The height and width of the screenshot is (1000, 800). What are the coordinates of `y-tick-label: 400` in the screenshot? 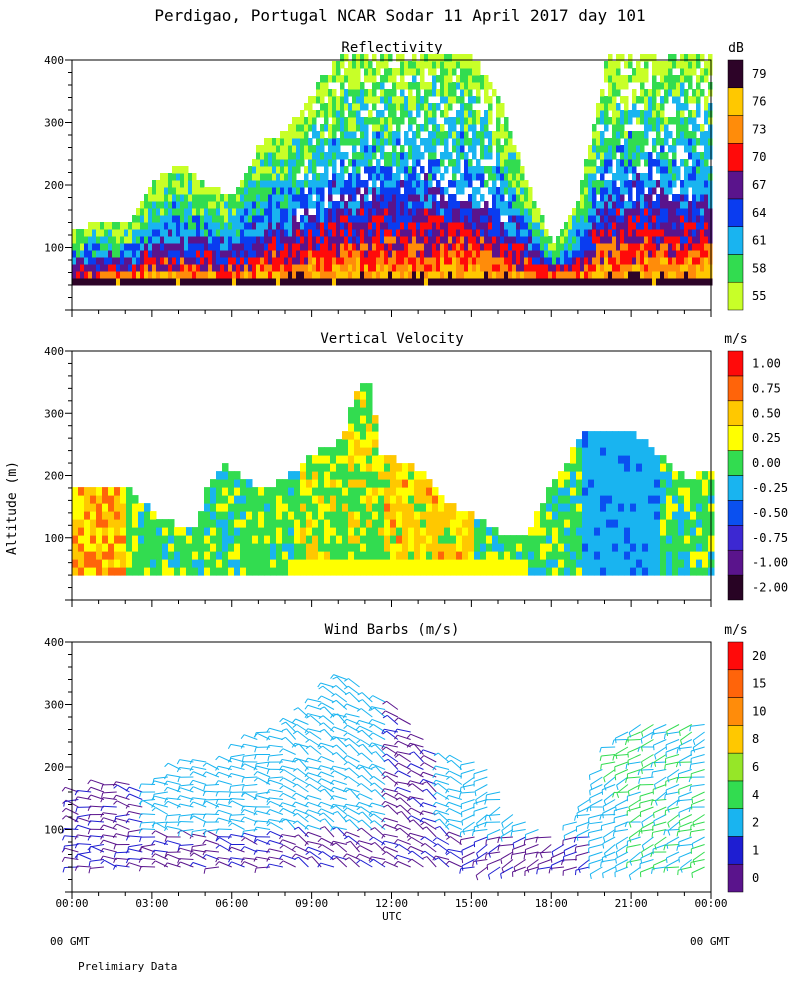 It's located at (54, 642).